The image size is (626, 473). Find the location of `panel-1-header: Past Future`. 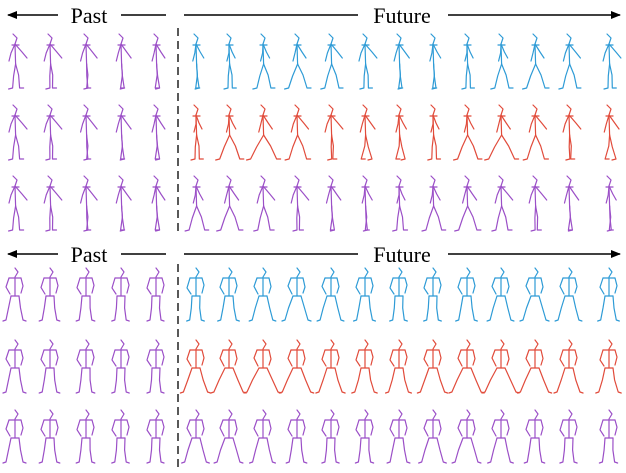

panel-1-header: Past Future is located at coordinates (314, 15).